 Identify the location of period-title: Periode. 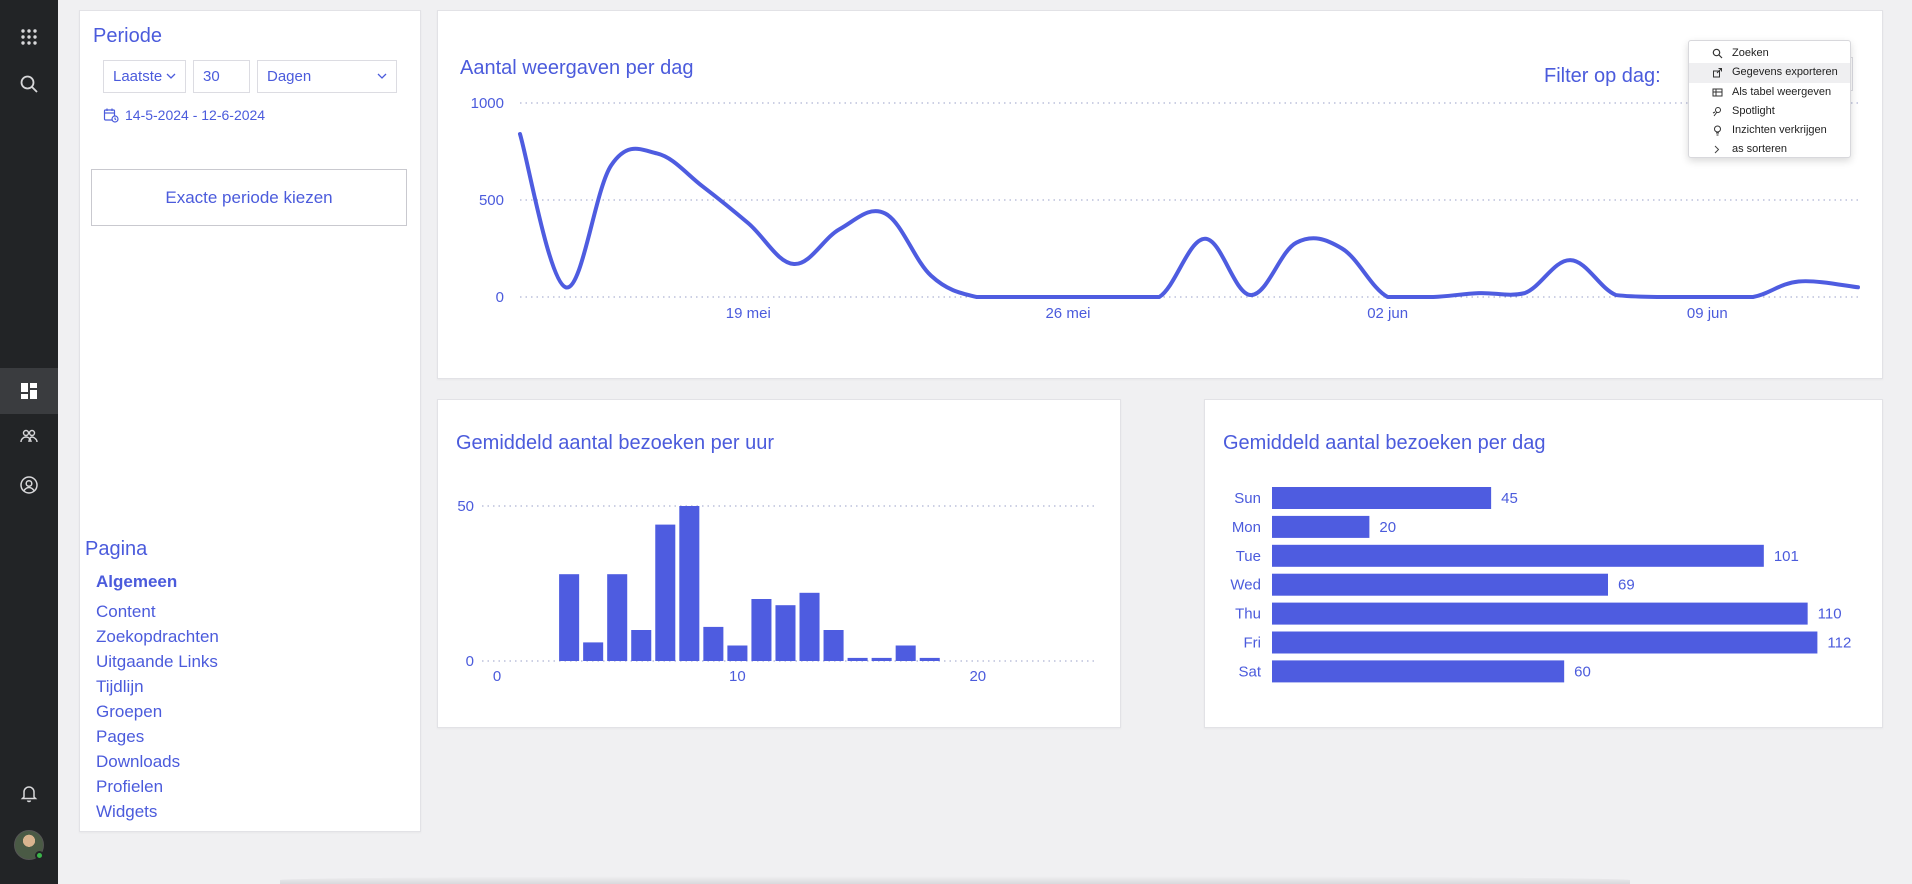
(127, 36).